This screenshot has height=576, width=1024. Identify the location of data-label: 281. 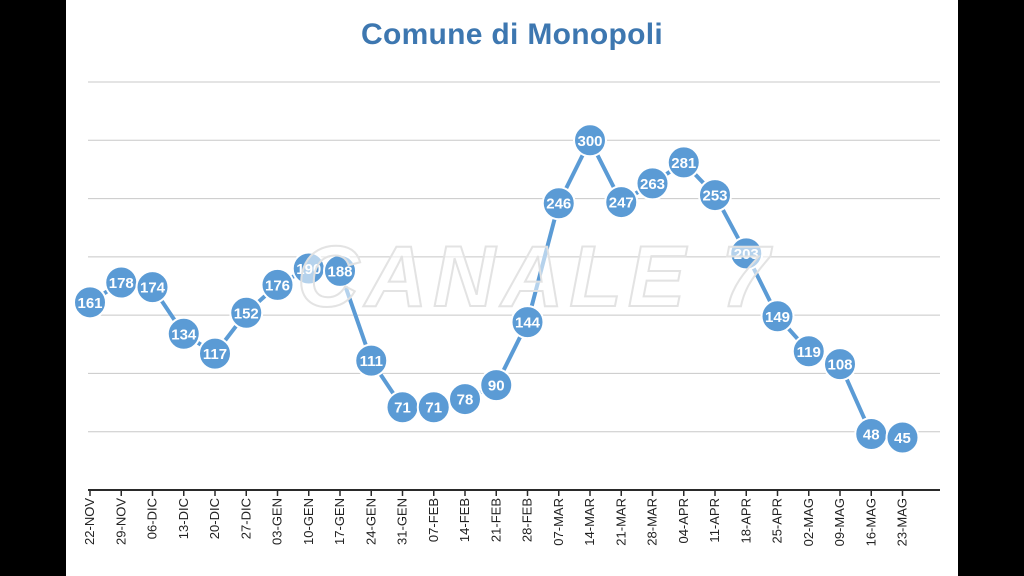
(683, 163).